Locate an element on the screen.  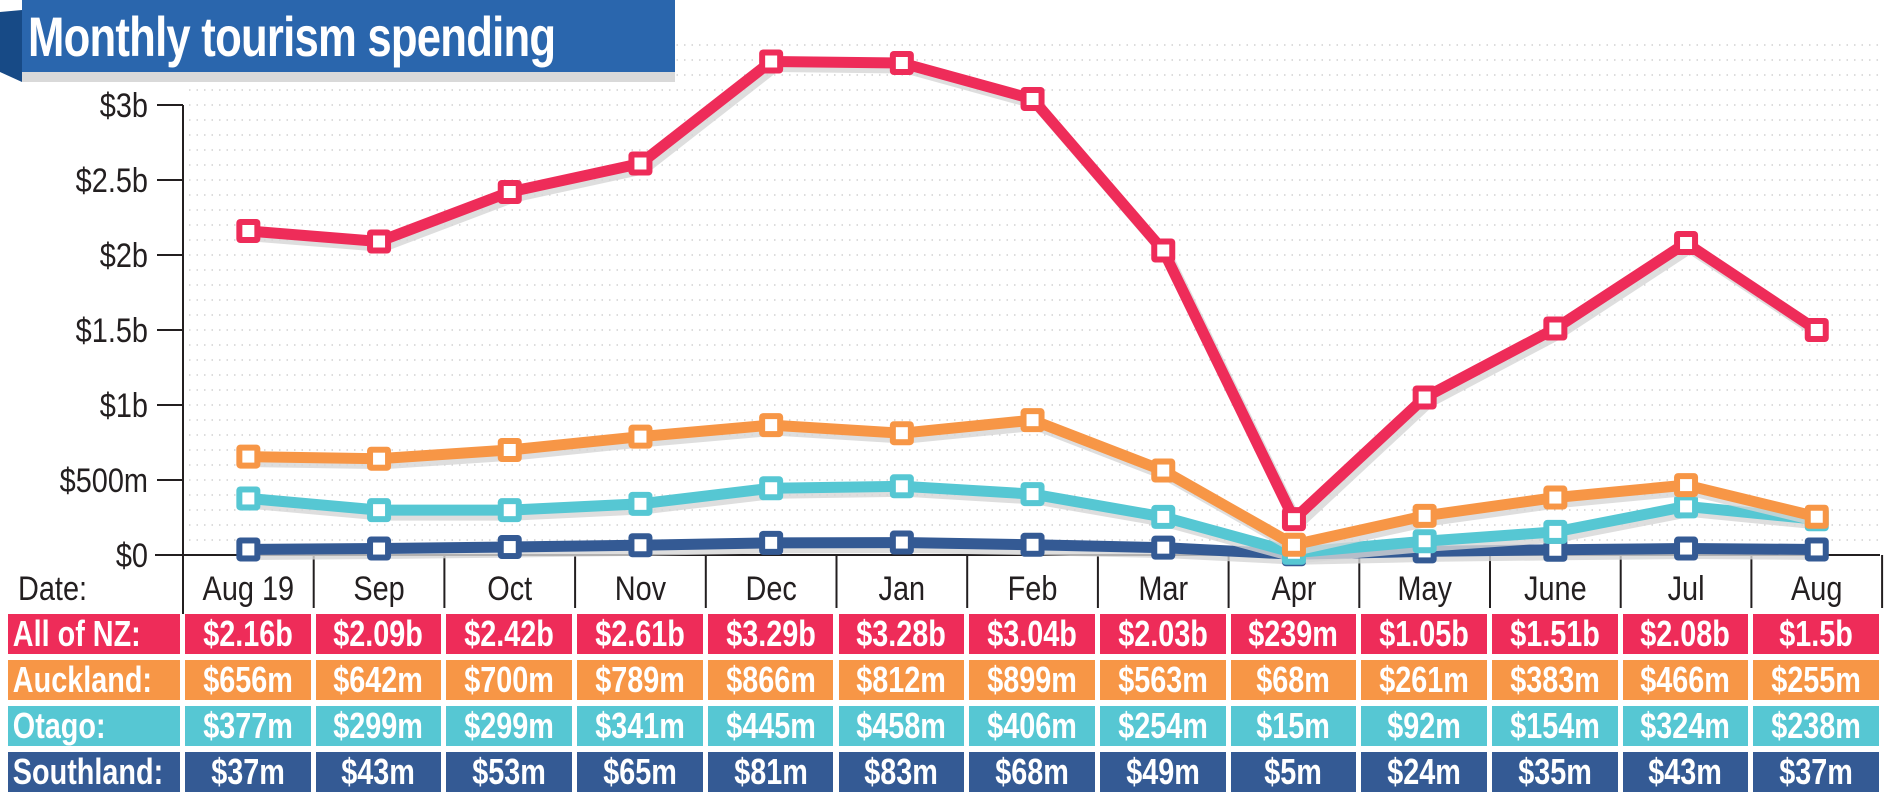
table-cell-value: $239m is located at coordinates (1293, 634).